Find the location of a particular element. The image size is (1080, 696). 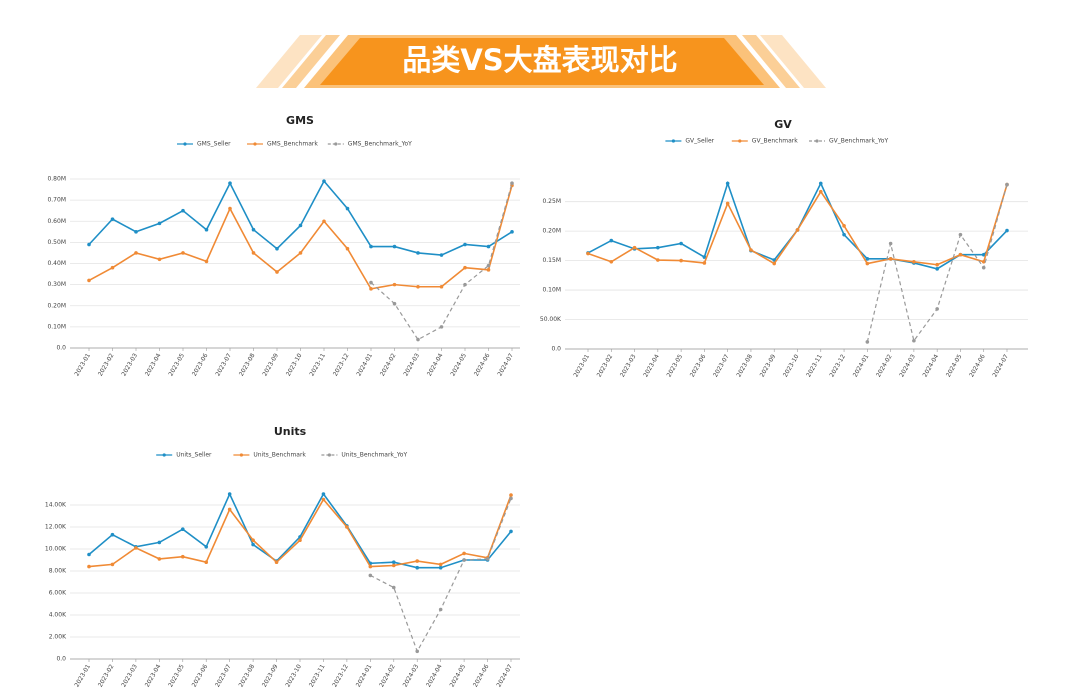

legend-label: Units_Seller is located at coordinates (194, 455).